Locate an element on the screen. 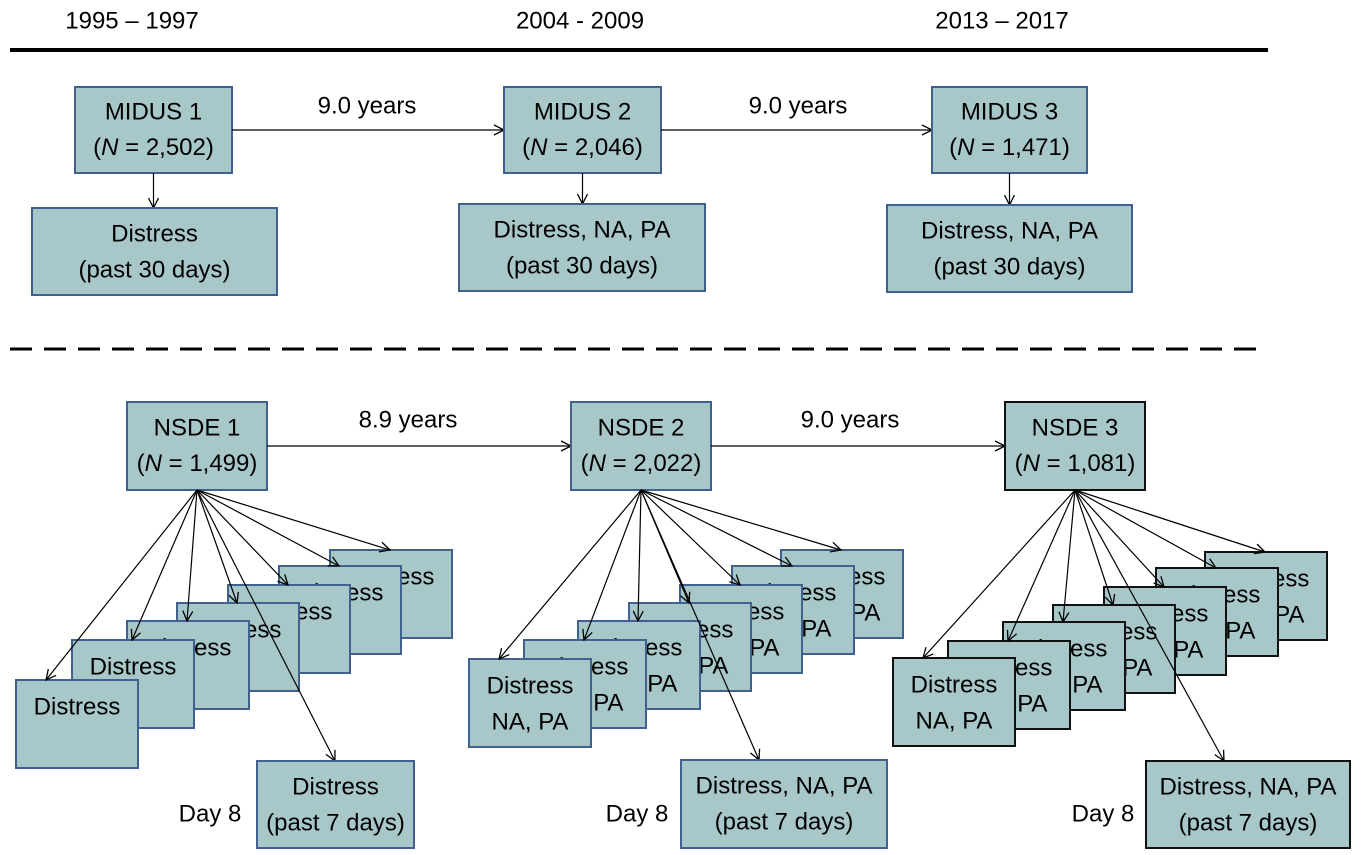  sample-size-part: = 2,046) is located at coordinates (594, 147).